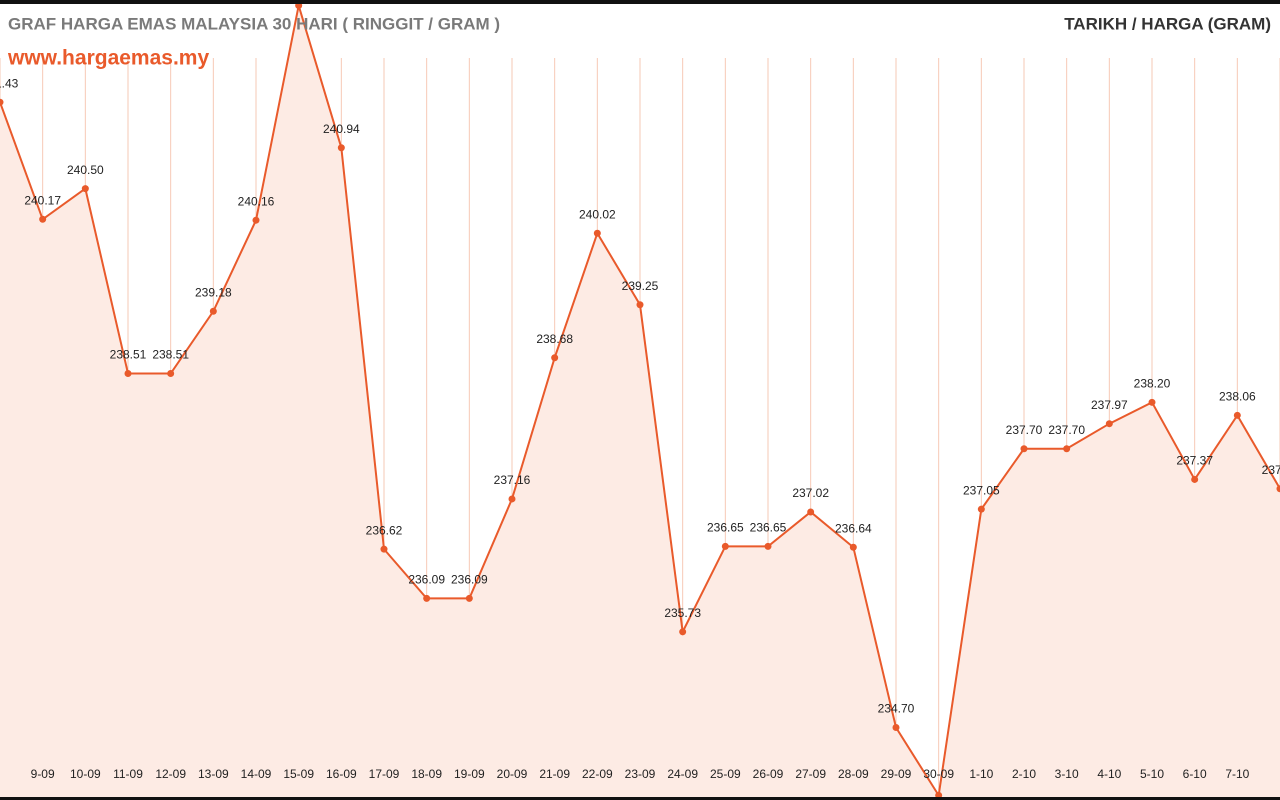  Describe the element at coordinates (469, 774) in the screenshot. I see `x-tick-label: 19-09` at that location.